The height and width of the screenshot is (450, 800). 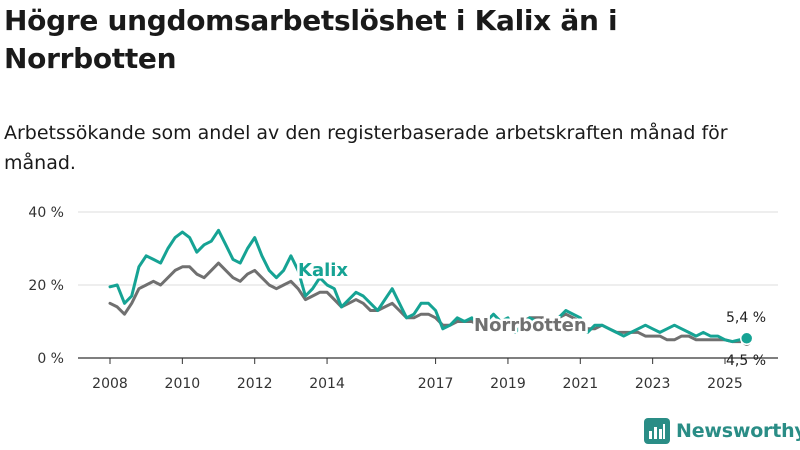 I want to click on x-tick-label: 2014, so click(x=327, y=383).